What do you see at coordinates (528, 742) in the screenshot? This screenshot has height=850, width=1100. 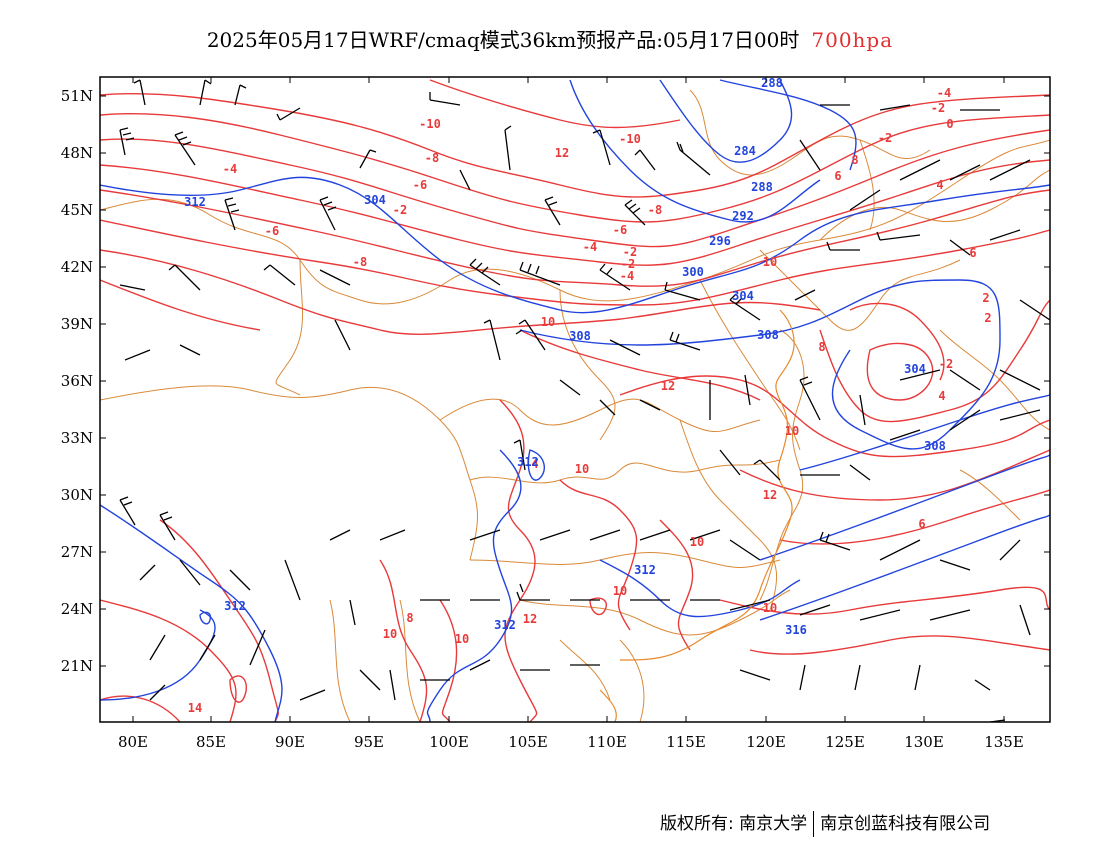 I see `x-tick-label: 105E` at bounding box center [528, 742].